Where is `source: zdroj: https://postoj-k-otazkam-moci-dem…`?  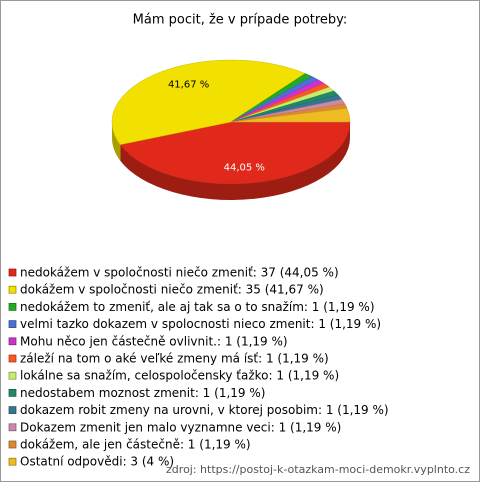 source: zdroj: https://postoj-k-otazkam-moci-dem… is located at coordinates (318, 469).